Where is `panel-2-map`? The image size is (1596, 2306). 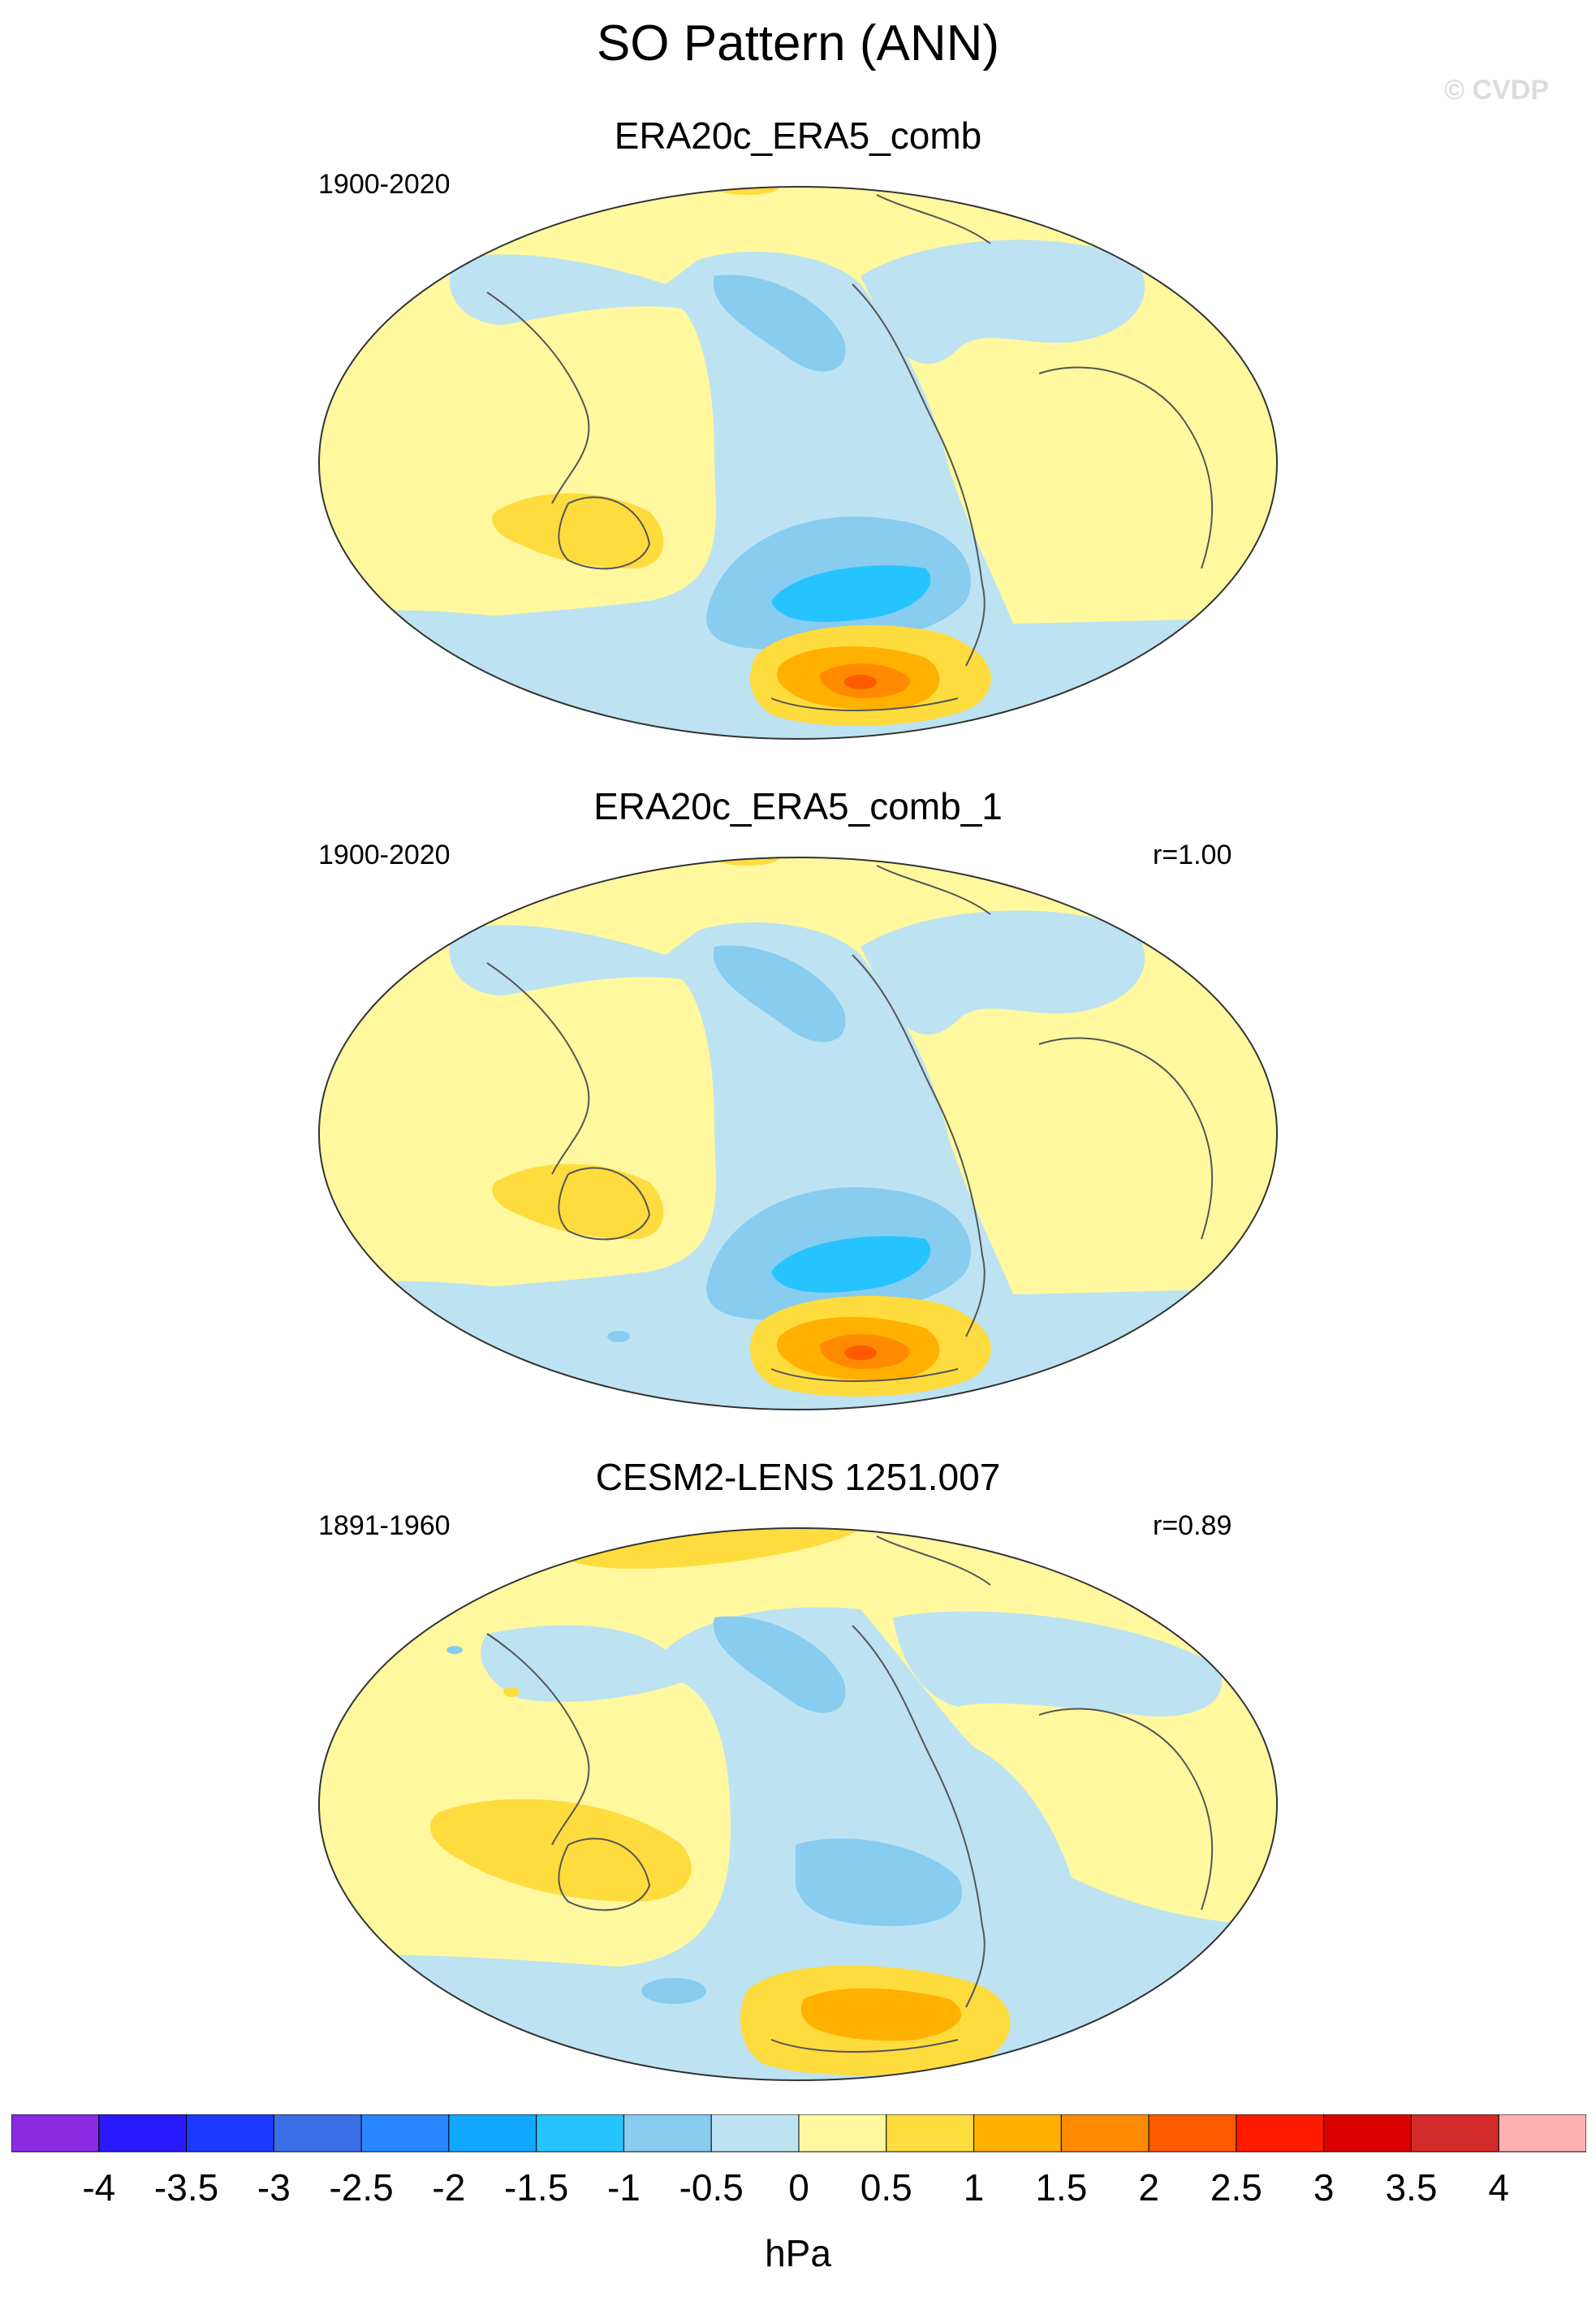
panel-2-map is located at coordinates (798, 1133).